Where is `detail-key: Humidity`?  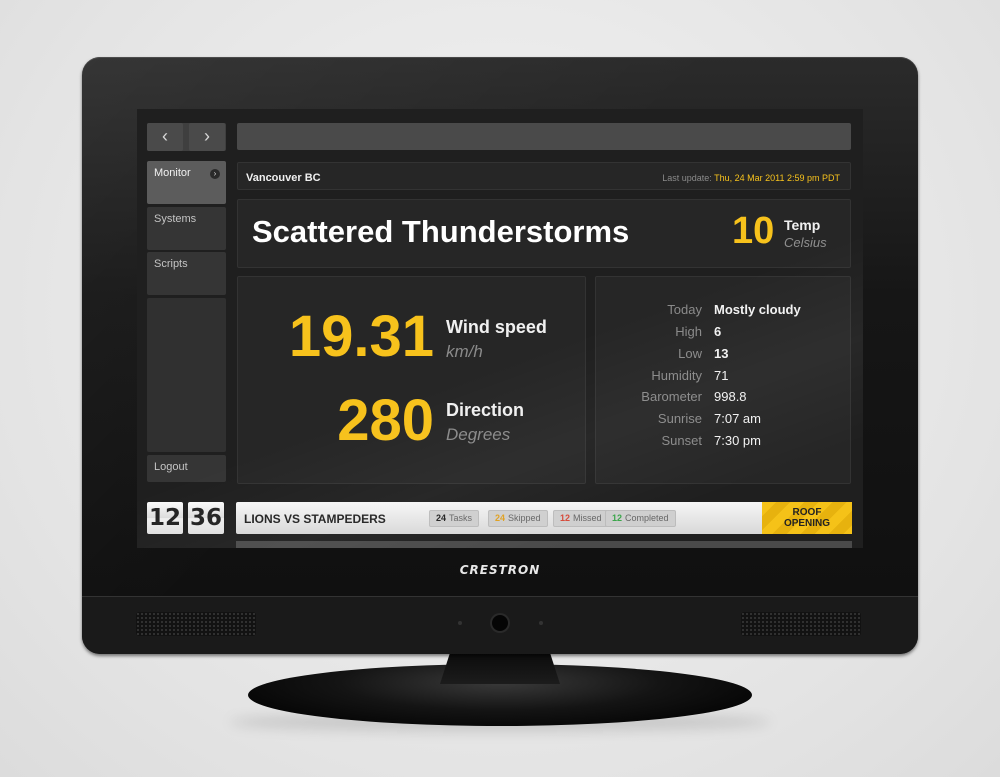
detail-key: Humidity is located at coordinates (676, 375).